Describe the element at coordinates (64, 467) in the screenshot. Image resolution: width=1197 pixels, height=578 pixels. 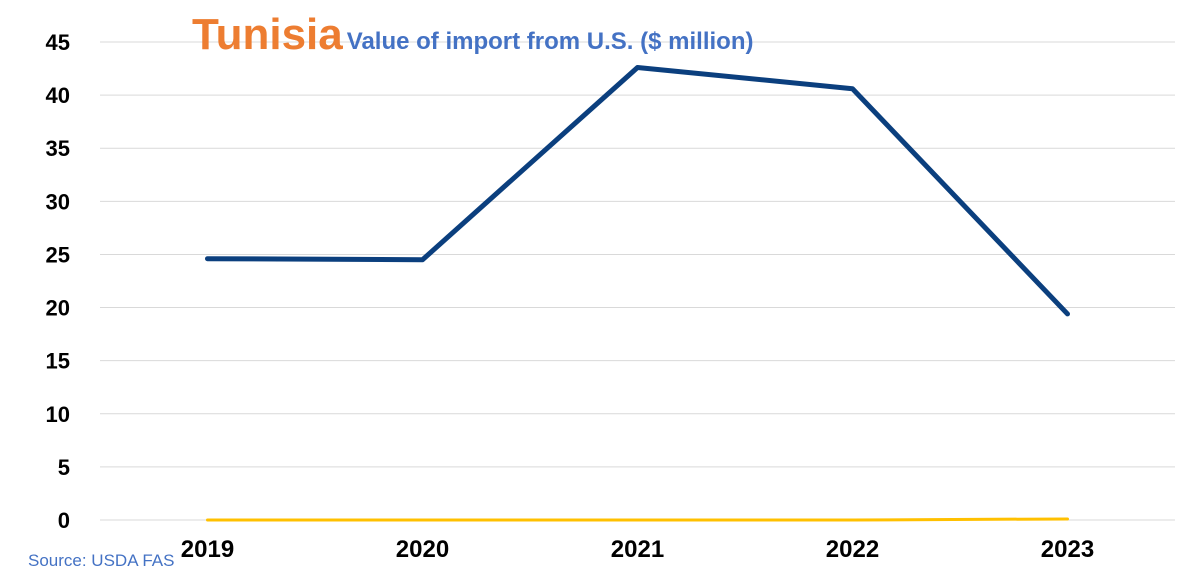
I see `y-tick-label: 5` at that location.